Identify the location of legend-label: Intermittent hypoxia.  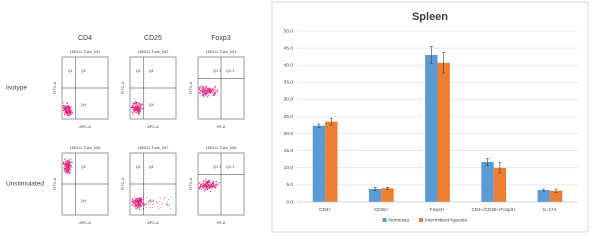
(446, 220).